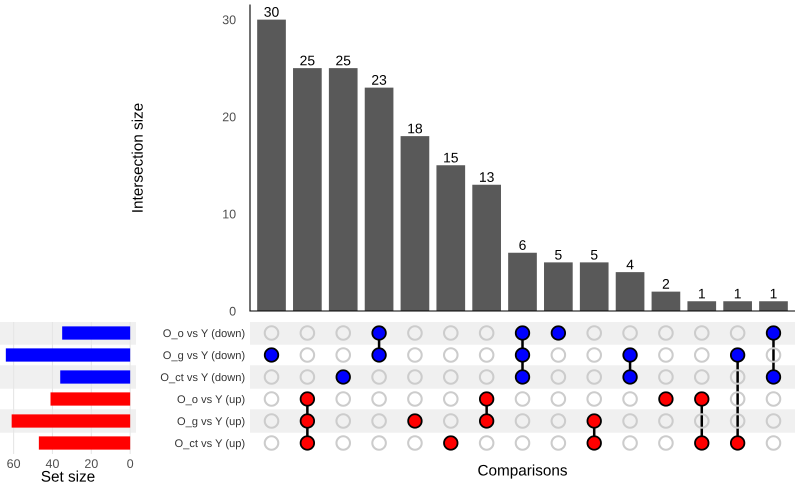 The width and height of the screenshot is (795, 503). I want to click on y-tick-label: O_o vs Y (up), so click(211, 400).